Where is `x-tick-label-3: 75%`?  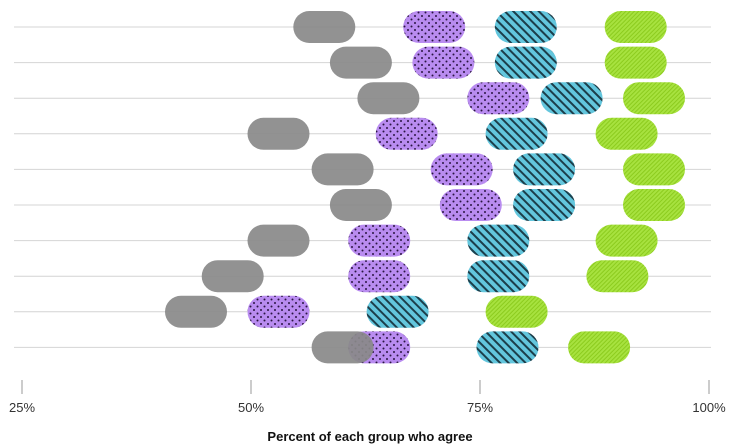 x-tick-label-3: 75% is located at coordinates (480, 407).